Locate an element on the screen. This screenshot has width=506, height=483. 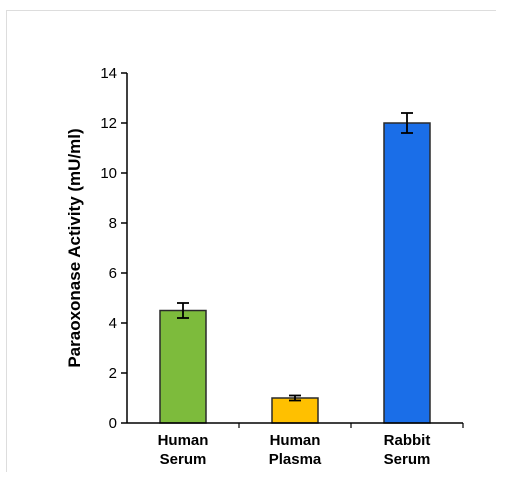
y-axis-title: Paraoxonase Activity (mU/ml) is located at coordinates (74, 247).